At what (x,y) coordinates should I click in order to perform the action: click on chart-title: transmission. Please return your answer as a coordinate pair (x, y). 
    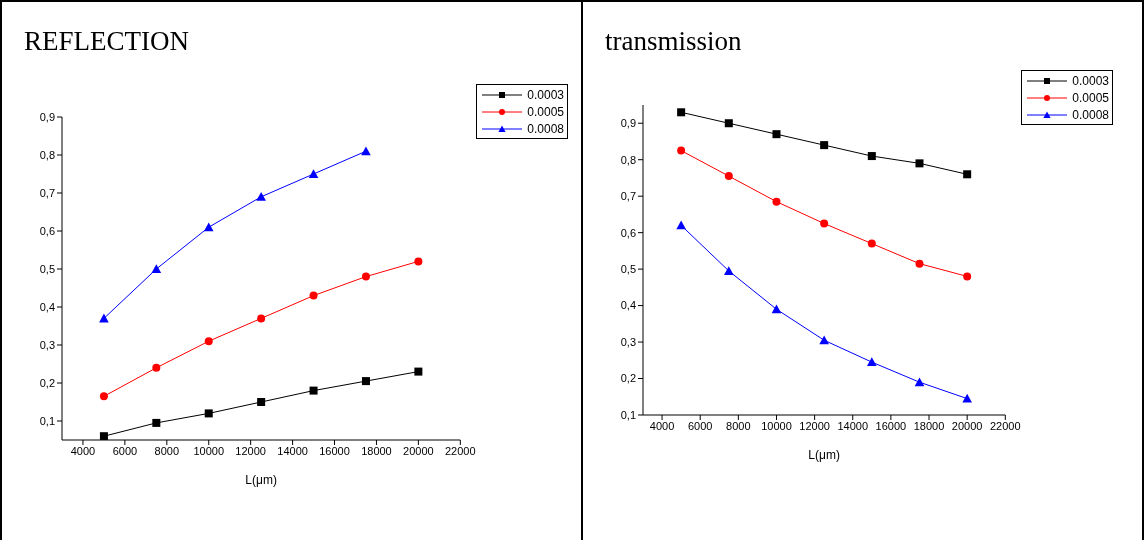
    Looking at the image, I should click on (673, 41).